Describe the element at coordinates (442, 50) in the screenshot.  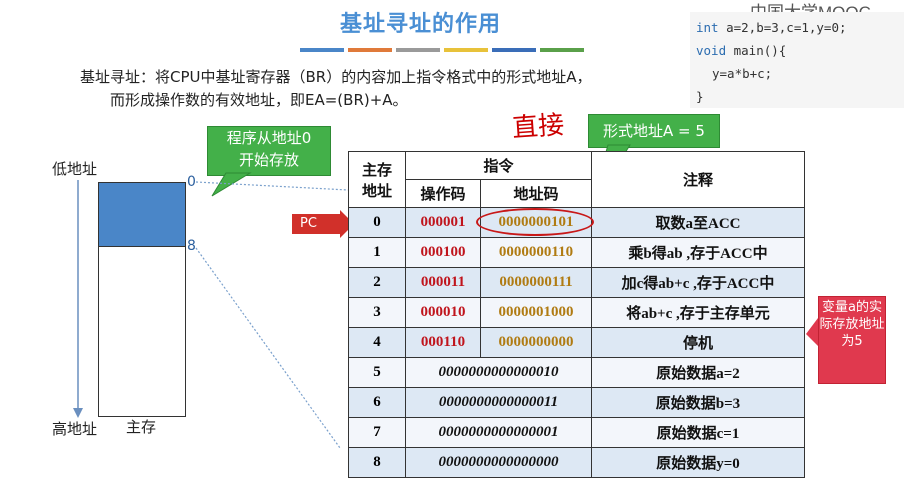
I see `title-color-bar` at that location.